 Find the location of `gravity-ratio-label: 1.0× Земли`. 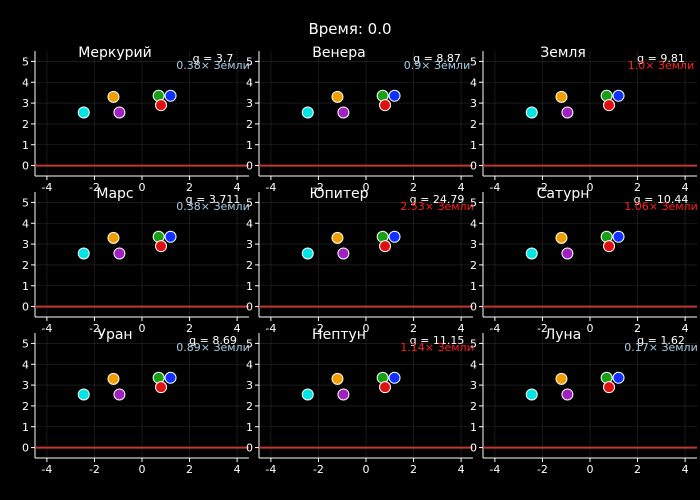

gravity-ratio-label: 1.0× Земли is located at coordinates (661, 65).